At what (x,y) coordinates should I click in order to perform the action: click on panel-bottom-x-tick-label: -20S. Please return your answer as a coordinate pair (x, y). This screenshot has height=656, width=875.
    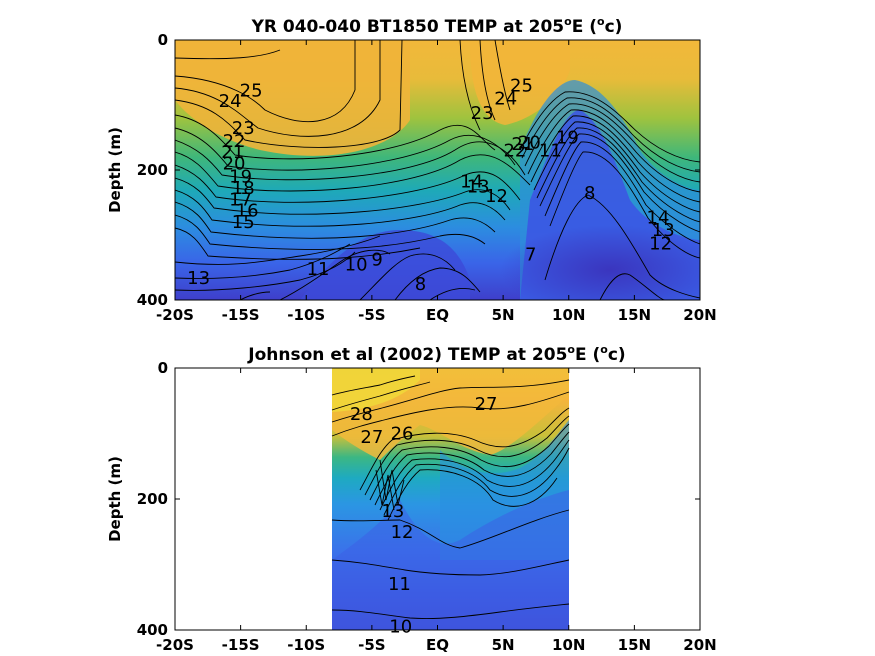
    Looking at the image, I should click on (175, 645).